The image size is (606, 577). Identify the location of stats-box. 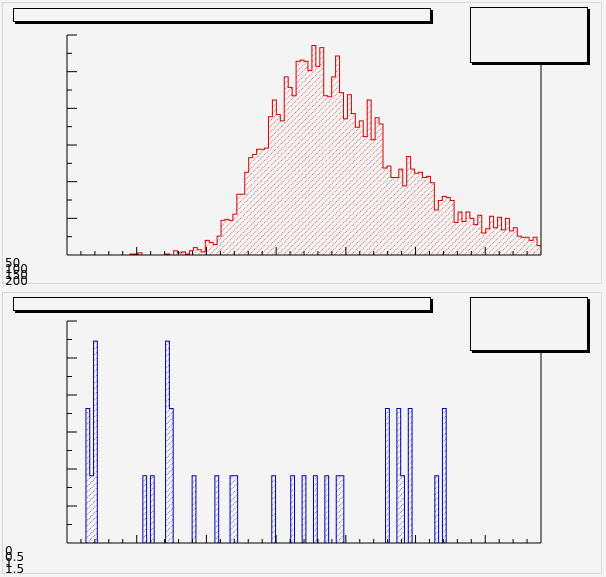
(529, 324).